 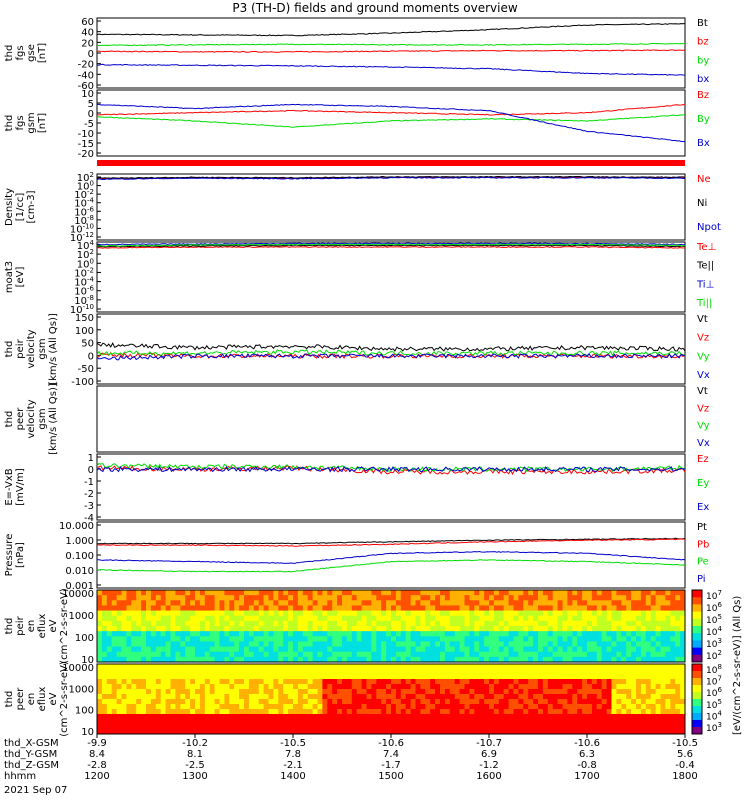 I want to click on legend-entry: by, so click(x=703, y=60).